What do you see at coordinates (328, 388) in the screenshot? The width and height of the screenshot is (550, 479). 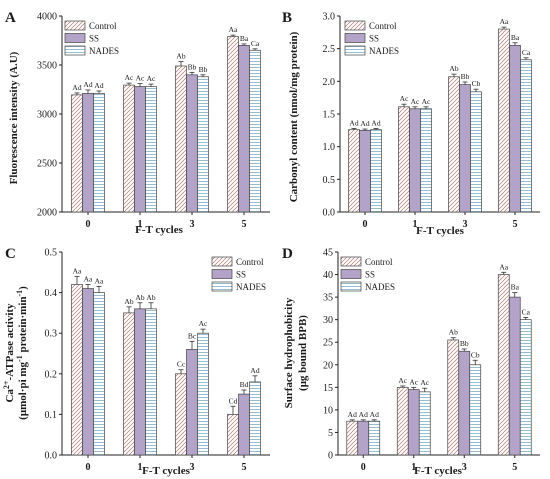 I see `panel-d-ytick-label: 15` at bounding box center [328, 388].